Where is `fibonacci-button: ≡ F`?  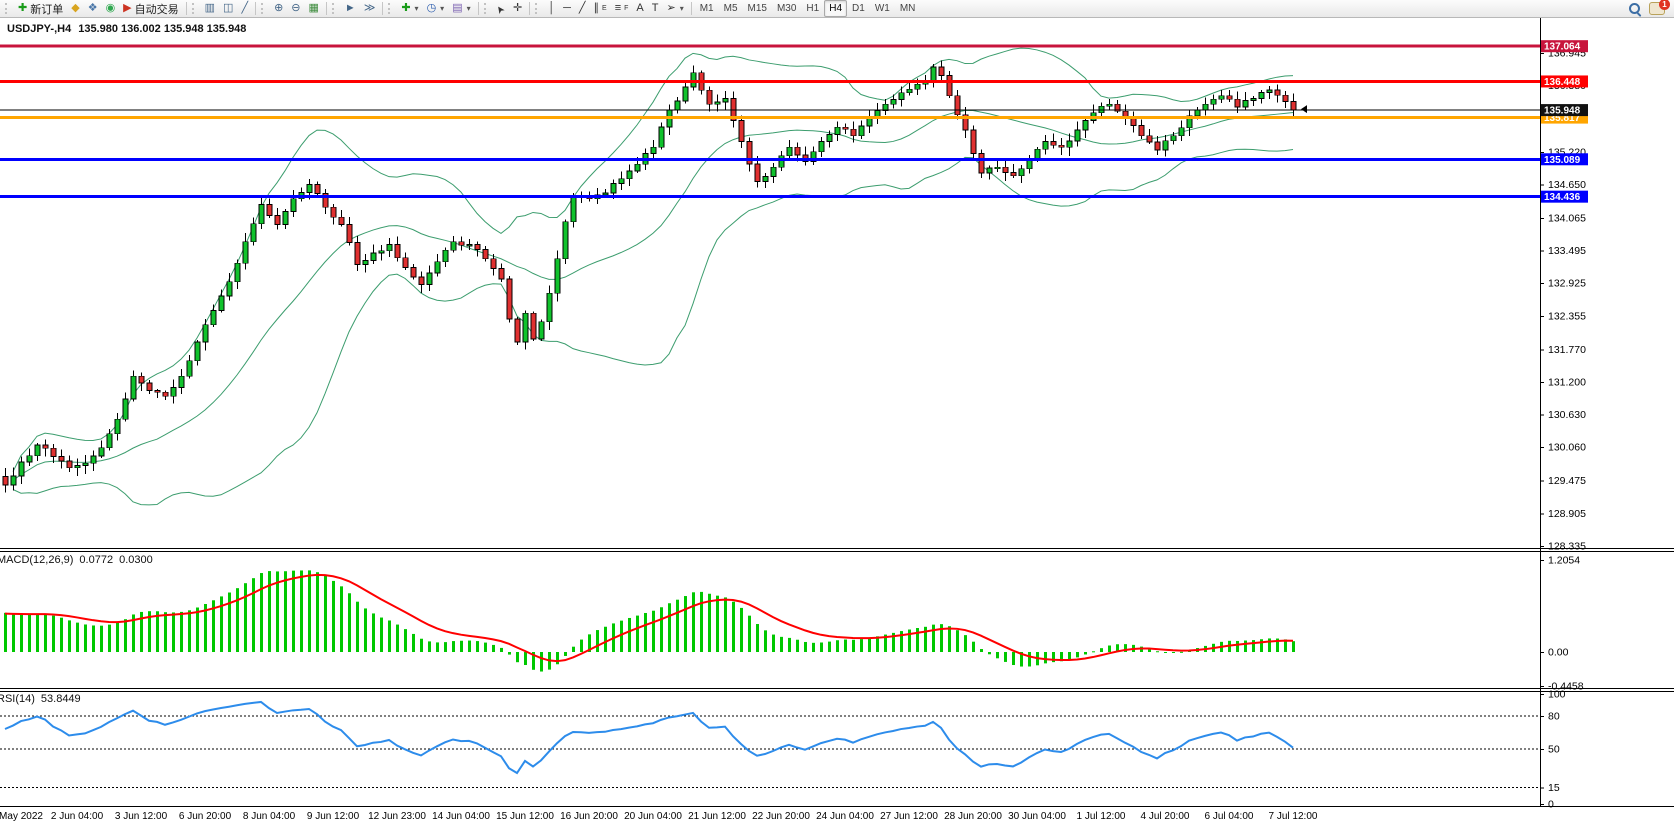
fibonacci-button: ≡ F is located at coordinates (622, 9).